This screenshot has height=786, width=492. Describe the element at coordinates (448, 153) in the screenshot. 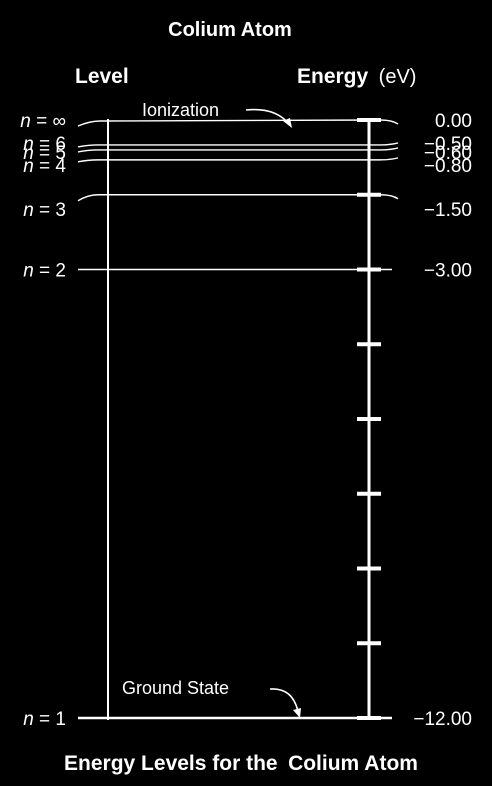

I see `energy-label-n-5: −0.60` at that location.